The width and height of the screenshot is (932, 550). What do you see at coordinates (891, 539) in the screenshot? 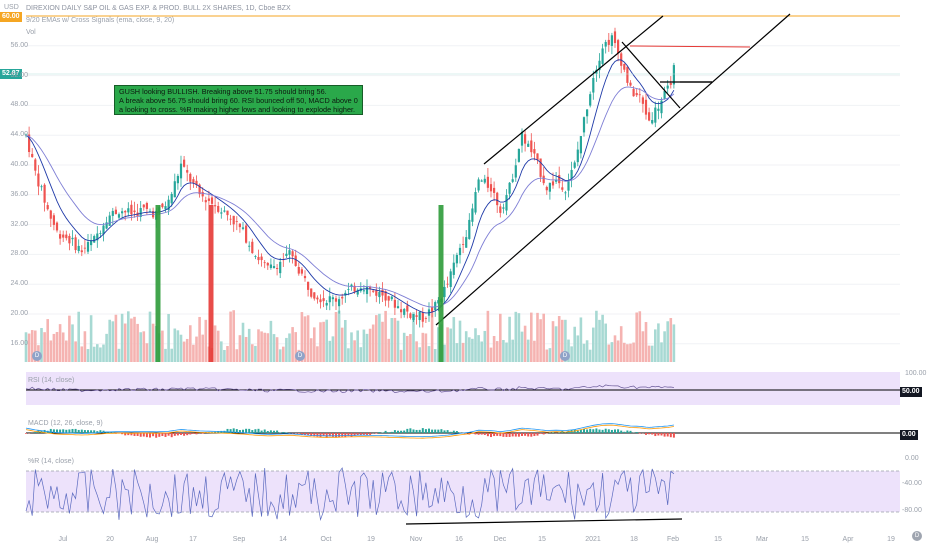
I see `x-tick-label: 19` at bounding box center [891, 539].